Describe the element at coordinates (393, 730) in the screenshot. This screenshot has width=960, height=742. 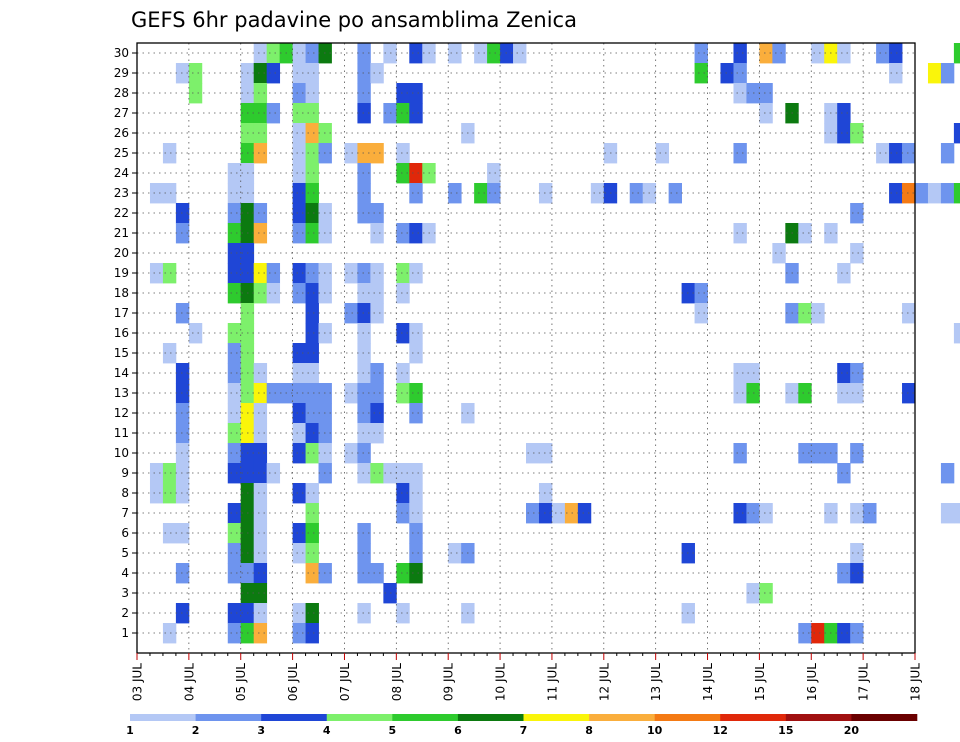
I see `colorbar-label: 5` at that location.